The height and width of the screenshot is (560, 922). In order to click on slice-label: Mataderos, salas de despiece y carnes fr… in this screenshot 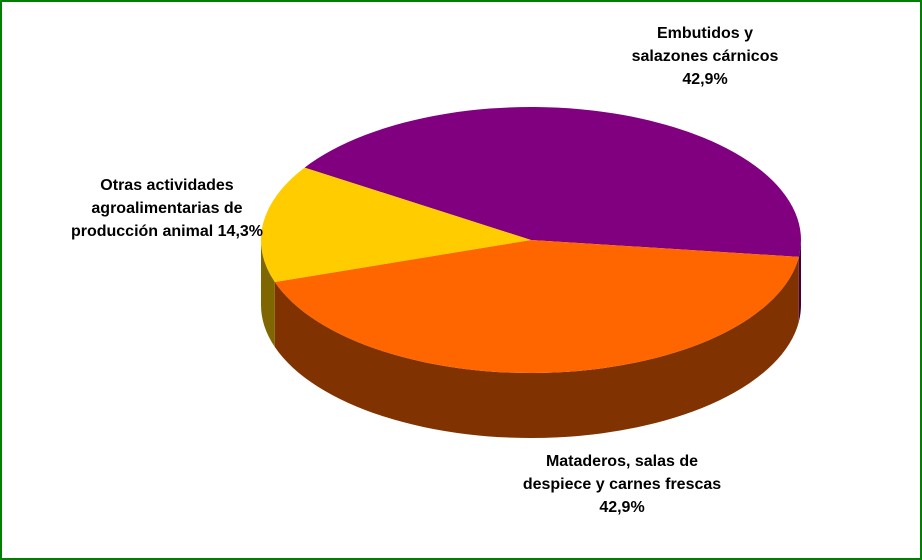, I will do `click(622, 484)`.